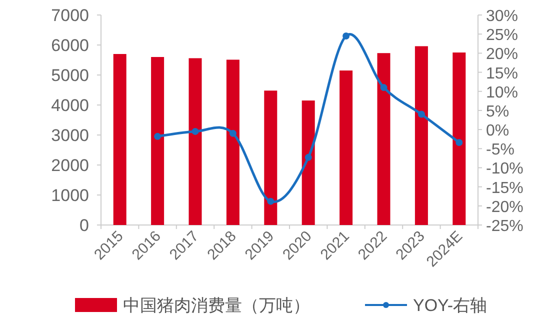 The image size is (550, 330). Describe the element at coordinates (502, 73) in the screenshot. I see `y2-tick-label: 15%` at that location.